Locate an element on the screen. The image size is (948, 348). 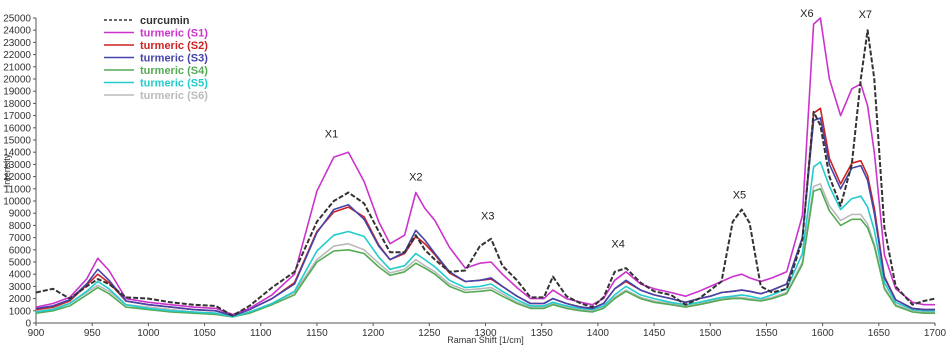
x-axis-title: Raman Shift [1/cm] is located at coordinates (485, 340).